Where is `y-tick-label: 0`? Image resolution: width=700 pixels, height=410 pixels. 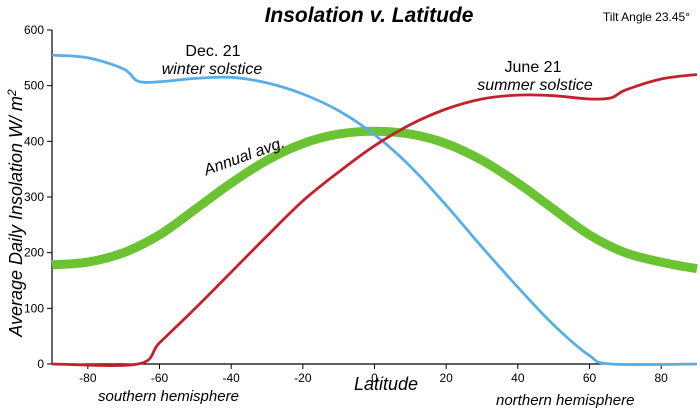
y-tick-label: 0 is located at coordinates (40, 364).